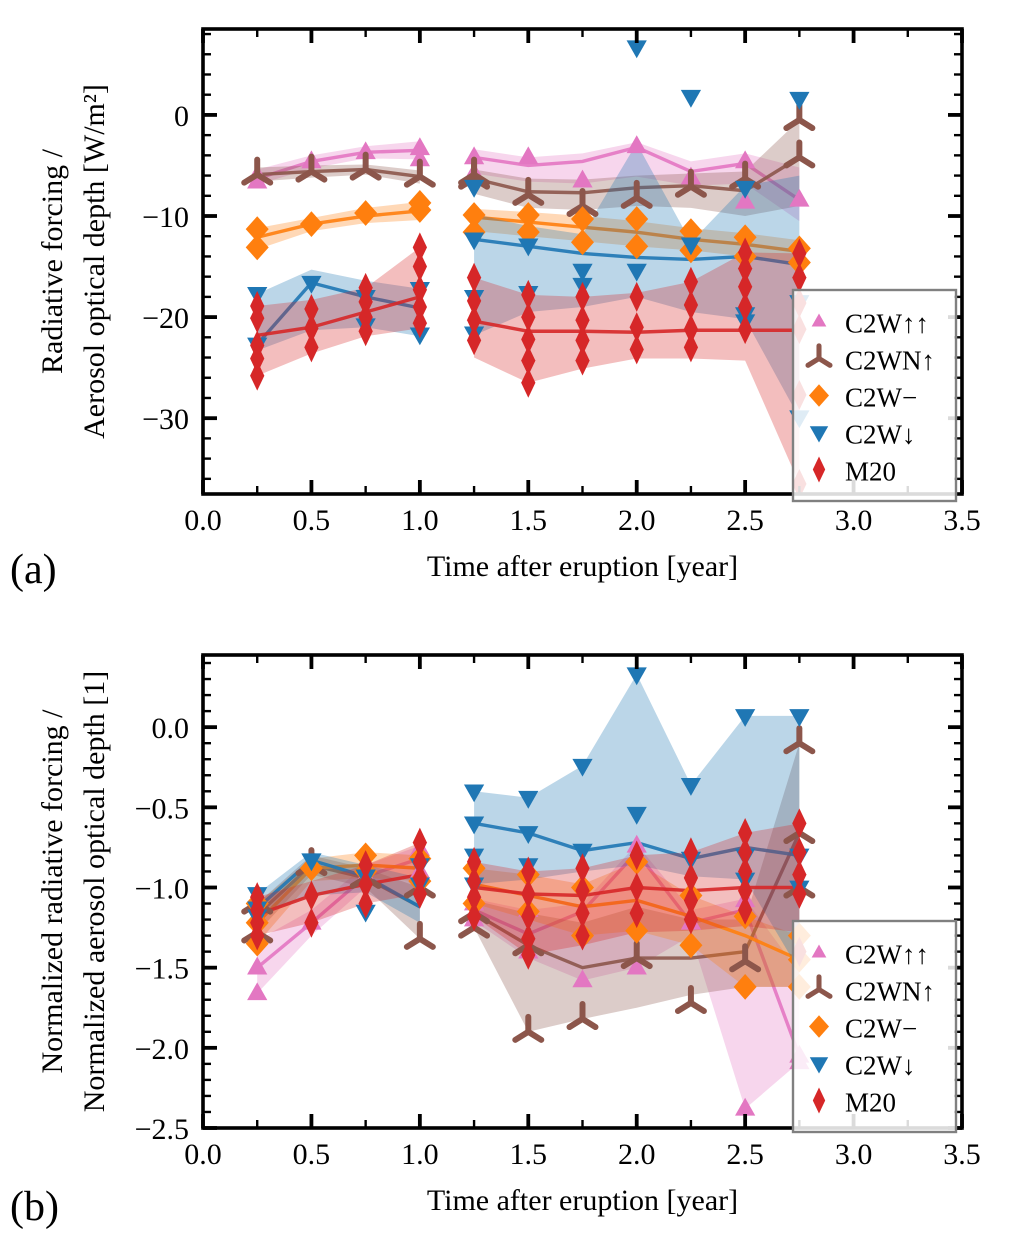  Describe the element at coordinates (312, 520) in the screenshot. I see `x-tick-label: 0.5` at that location.